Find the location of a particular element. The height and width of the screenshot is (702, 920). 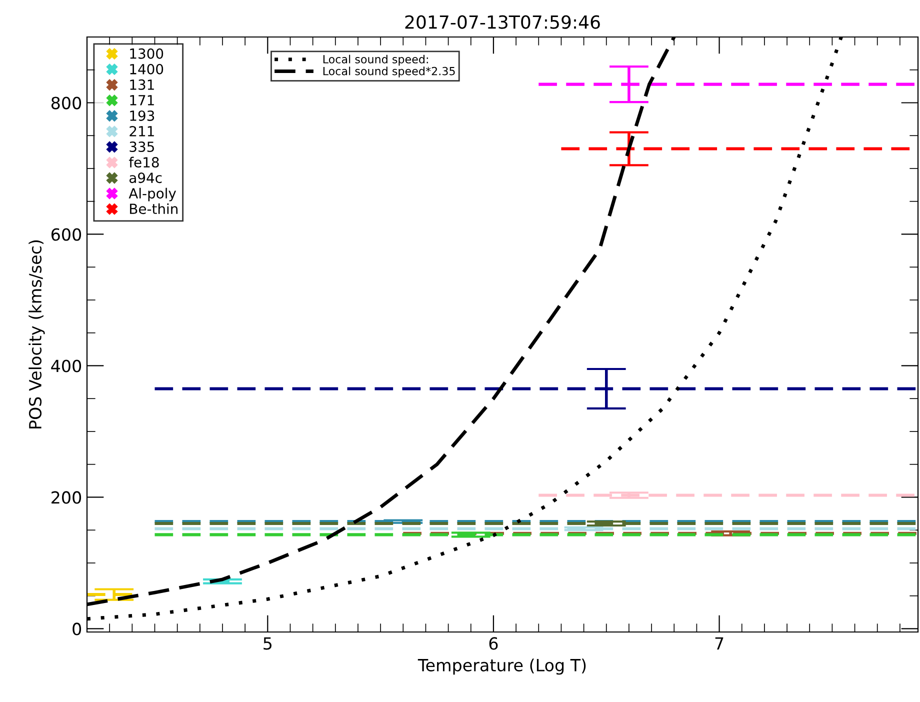

x-axis-title: Temperature (Log T) is located at coordinates (502, 666).